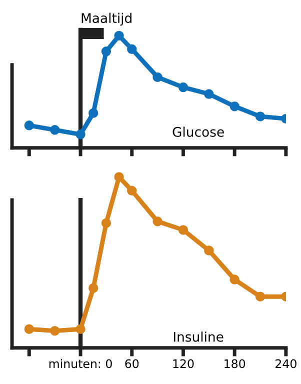  I want to click on x-tick-label: 240, so click(286, 363).